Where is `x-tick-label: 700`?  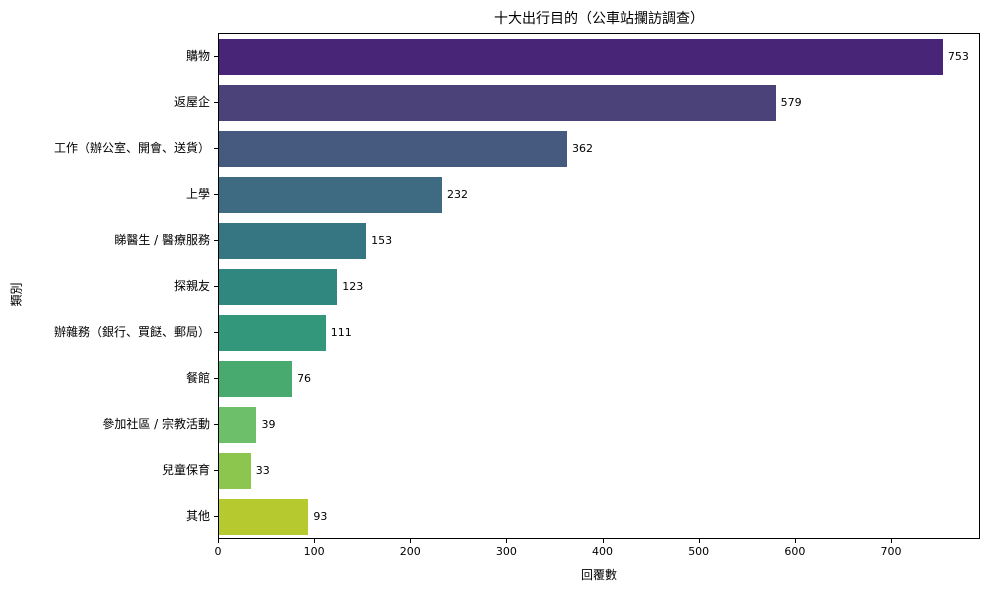
x-tick-label: 700 is located at coordinates (891, 551).